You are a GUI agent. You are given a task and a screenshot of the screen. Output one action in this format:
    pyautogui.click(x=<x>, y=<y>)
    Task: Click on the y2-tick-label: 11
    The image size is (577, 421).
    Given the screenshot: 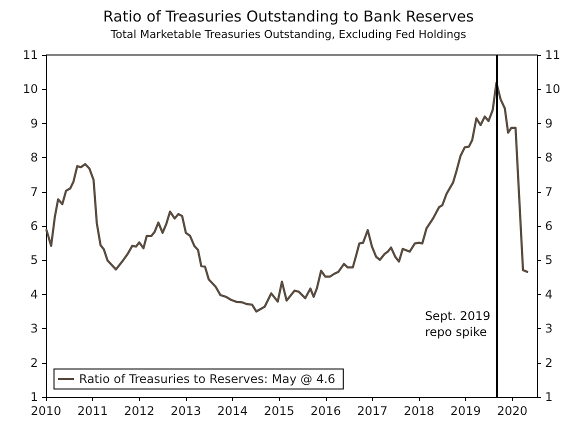 What is the action you would take?
    pyautogui.click(x=552, y=55)
    